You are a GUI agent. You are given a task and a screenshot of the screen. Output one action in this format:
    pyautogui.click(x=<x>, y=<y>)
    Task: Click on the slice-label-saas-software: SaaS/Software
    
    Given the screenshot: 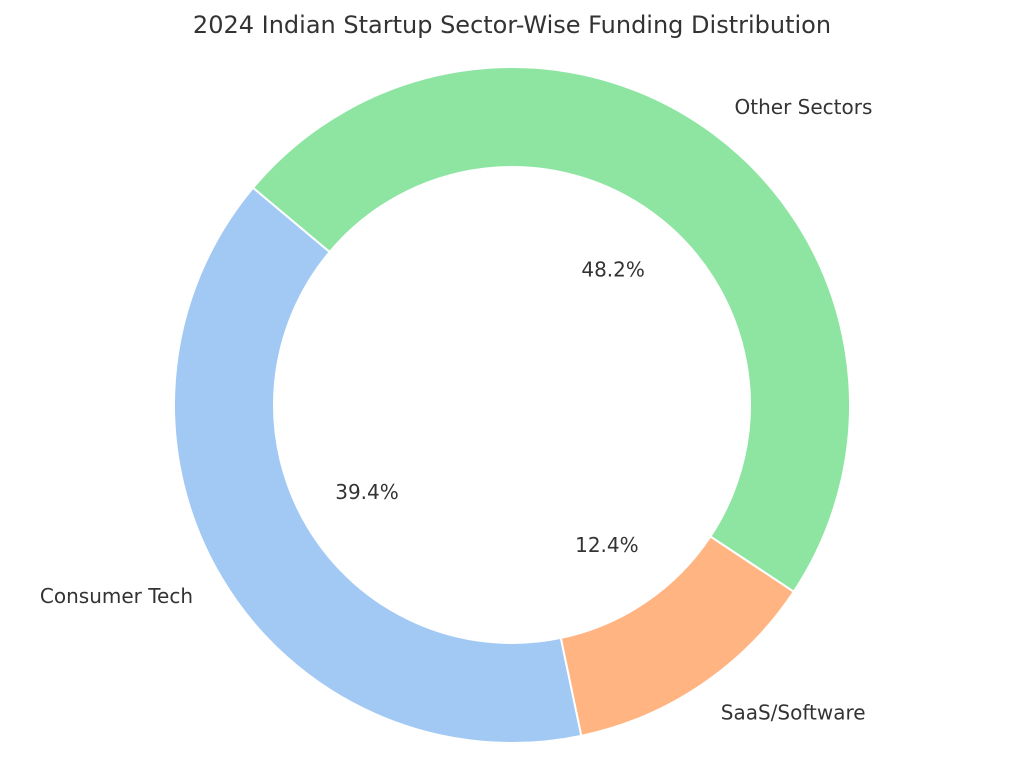 What is the action you would take?
    pyautogui.click(x=793, y=713)
    